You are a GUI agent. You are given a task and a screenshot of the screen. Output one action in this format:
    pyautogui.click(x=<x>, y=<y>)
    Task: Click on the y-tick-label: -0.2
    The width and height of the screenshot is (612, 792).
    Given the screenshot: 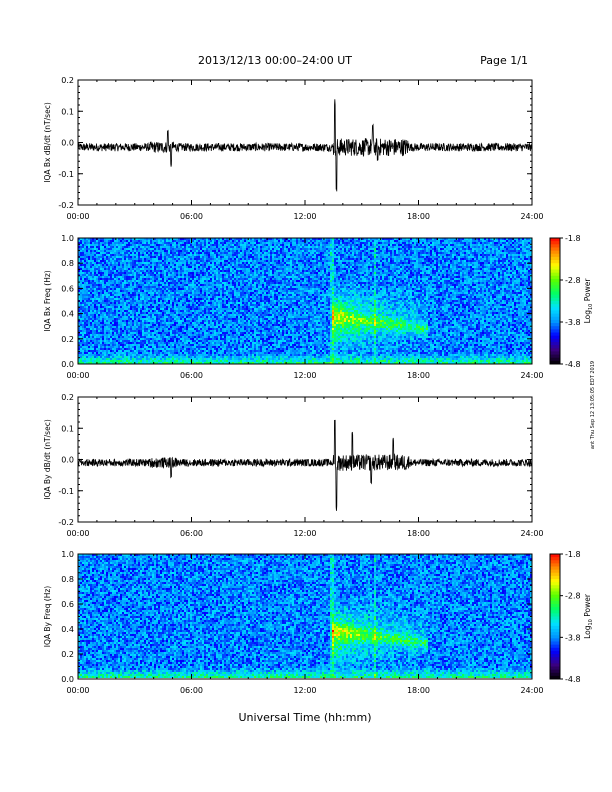 What is the action you would take?
    pyautogui.click(x=66, y=205)
    